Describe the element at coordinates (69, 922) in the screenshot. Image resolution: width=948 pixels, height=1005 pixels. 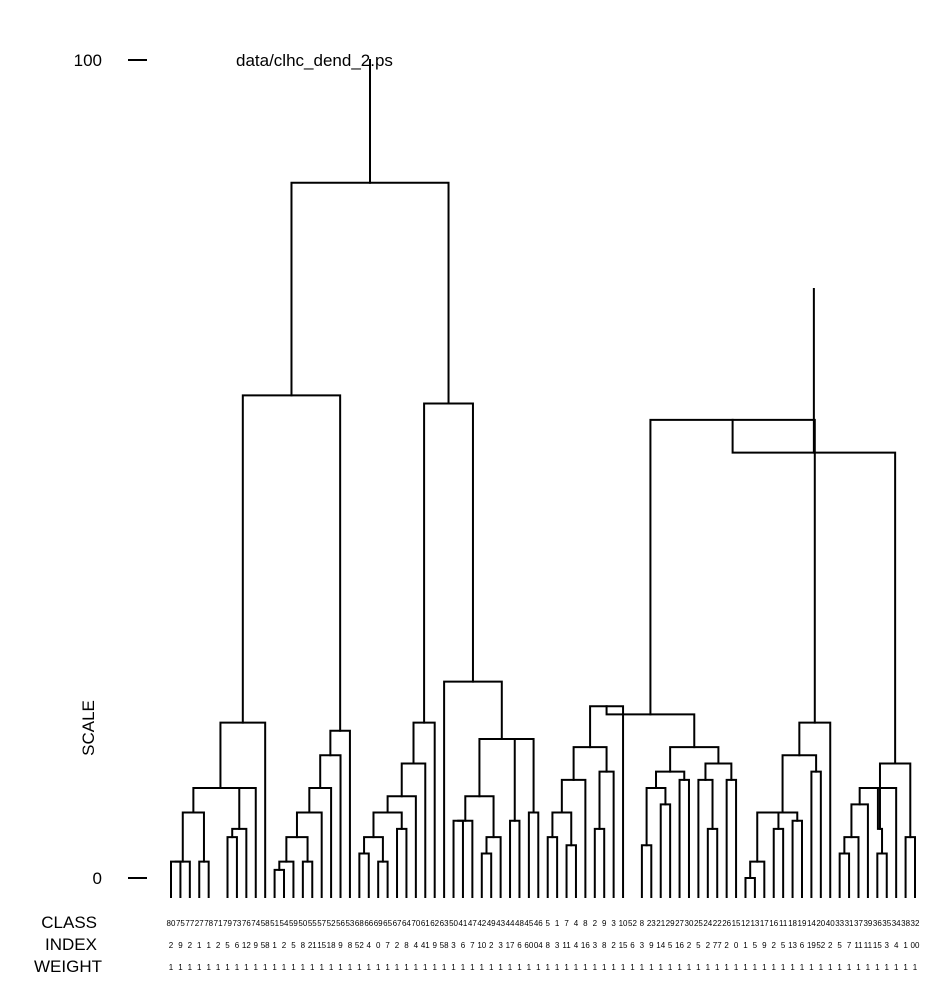
I see `class-row-label: CLASS` at that location.